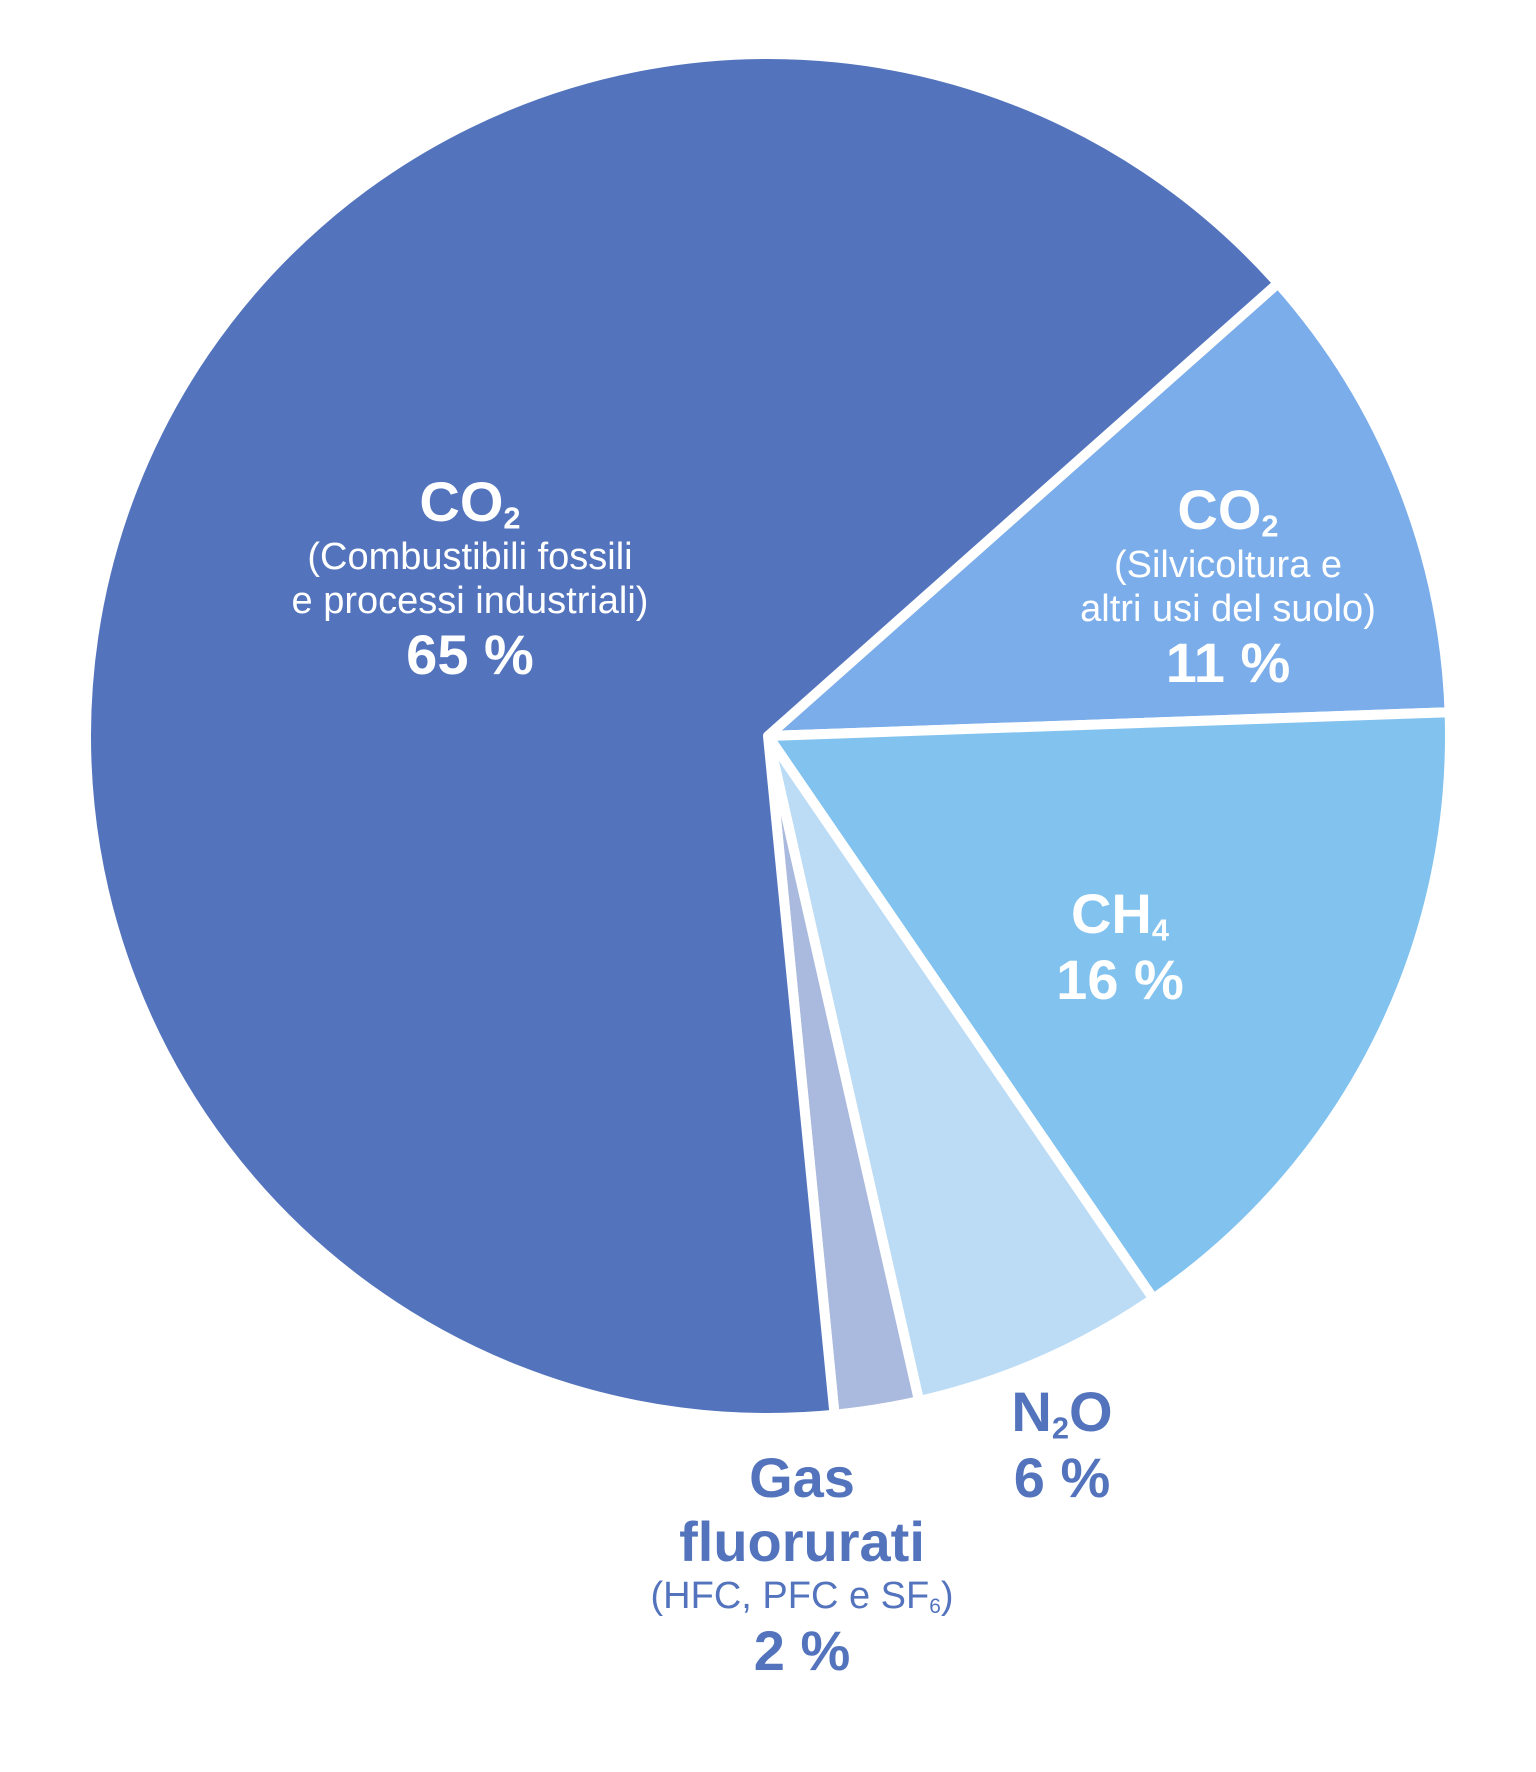  I want to click on label-co2-fossil-desc2: e processi industriali), so click(470, 600).